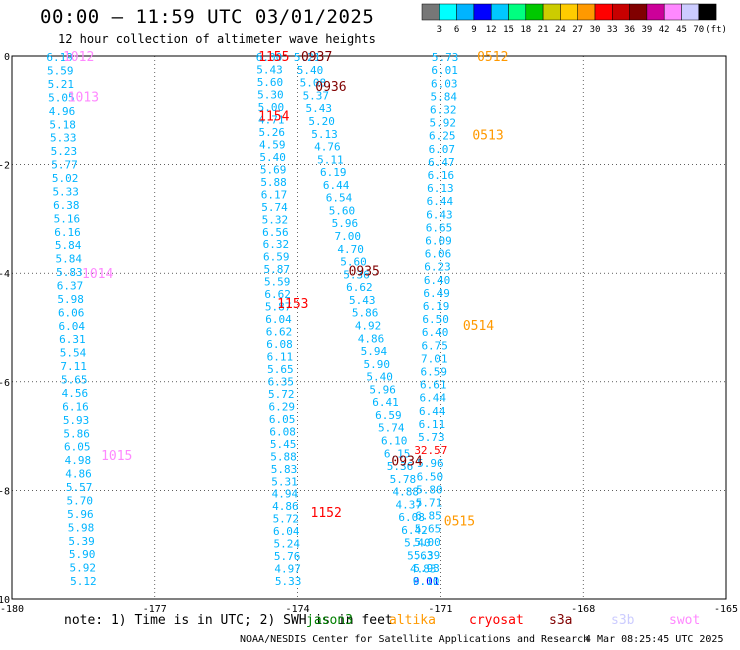 The width and height of the screenshot is (740, 650). What do you see at coordinates (5, 383) in the screenshot?
I see `y-tick-label: -6` at bounding box center [5, 383].